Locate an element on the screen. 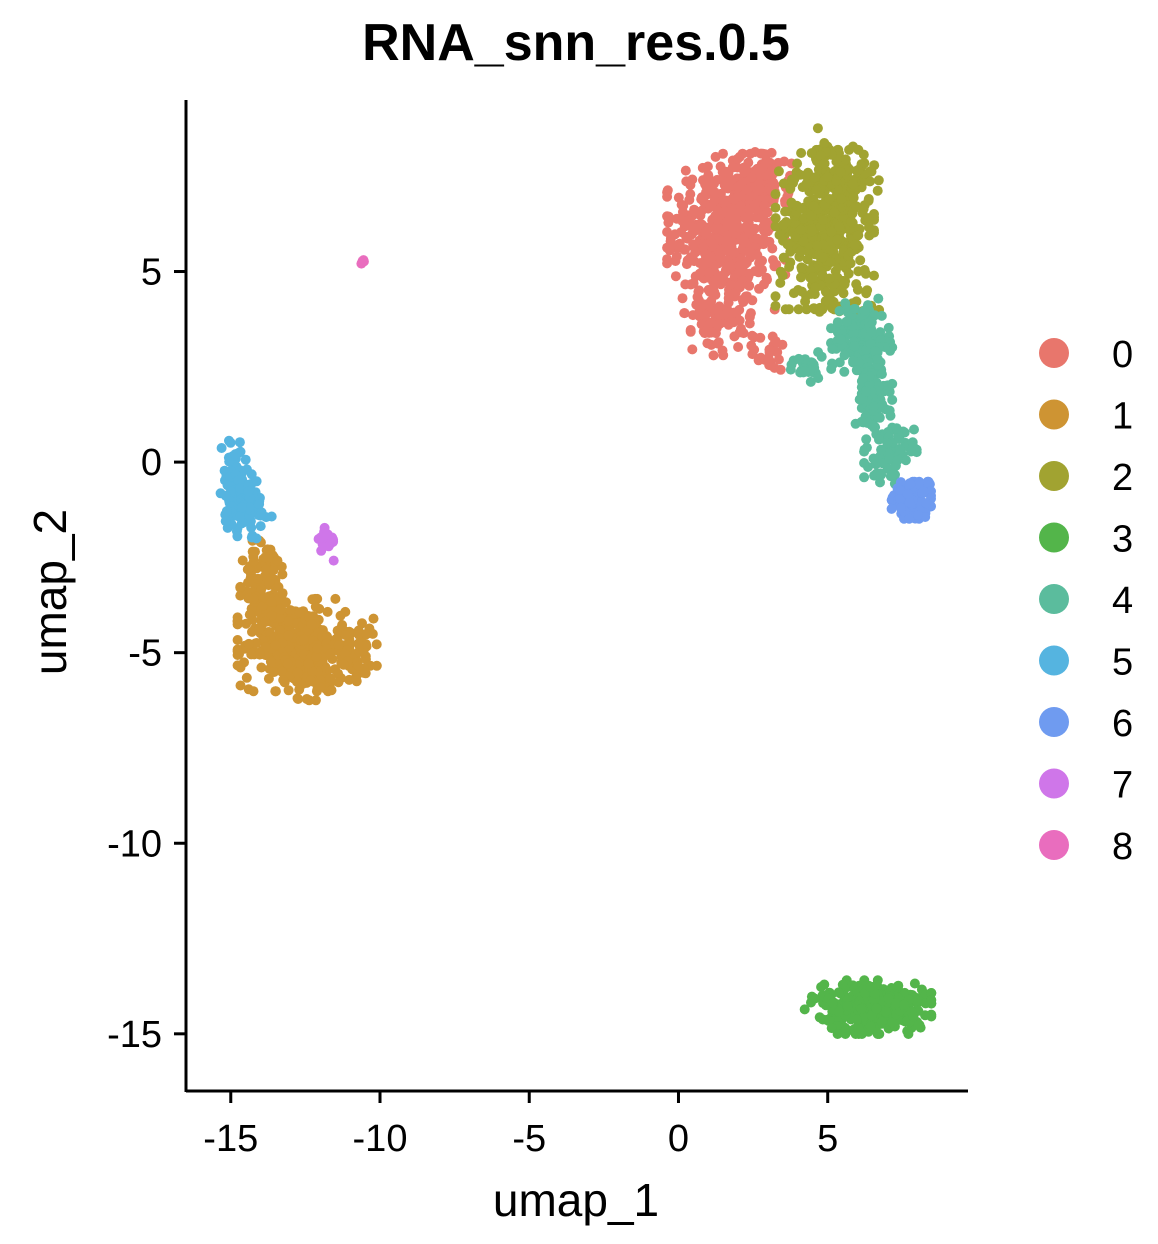  series-5-points is located at coordinates (246, 489).